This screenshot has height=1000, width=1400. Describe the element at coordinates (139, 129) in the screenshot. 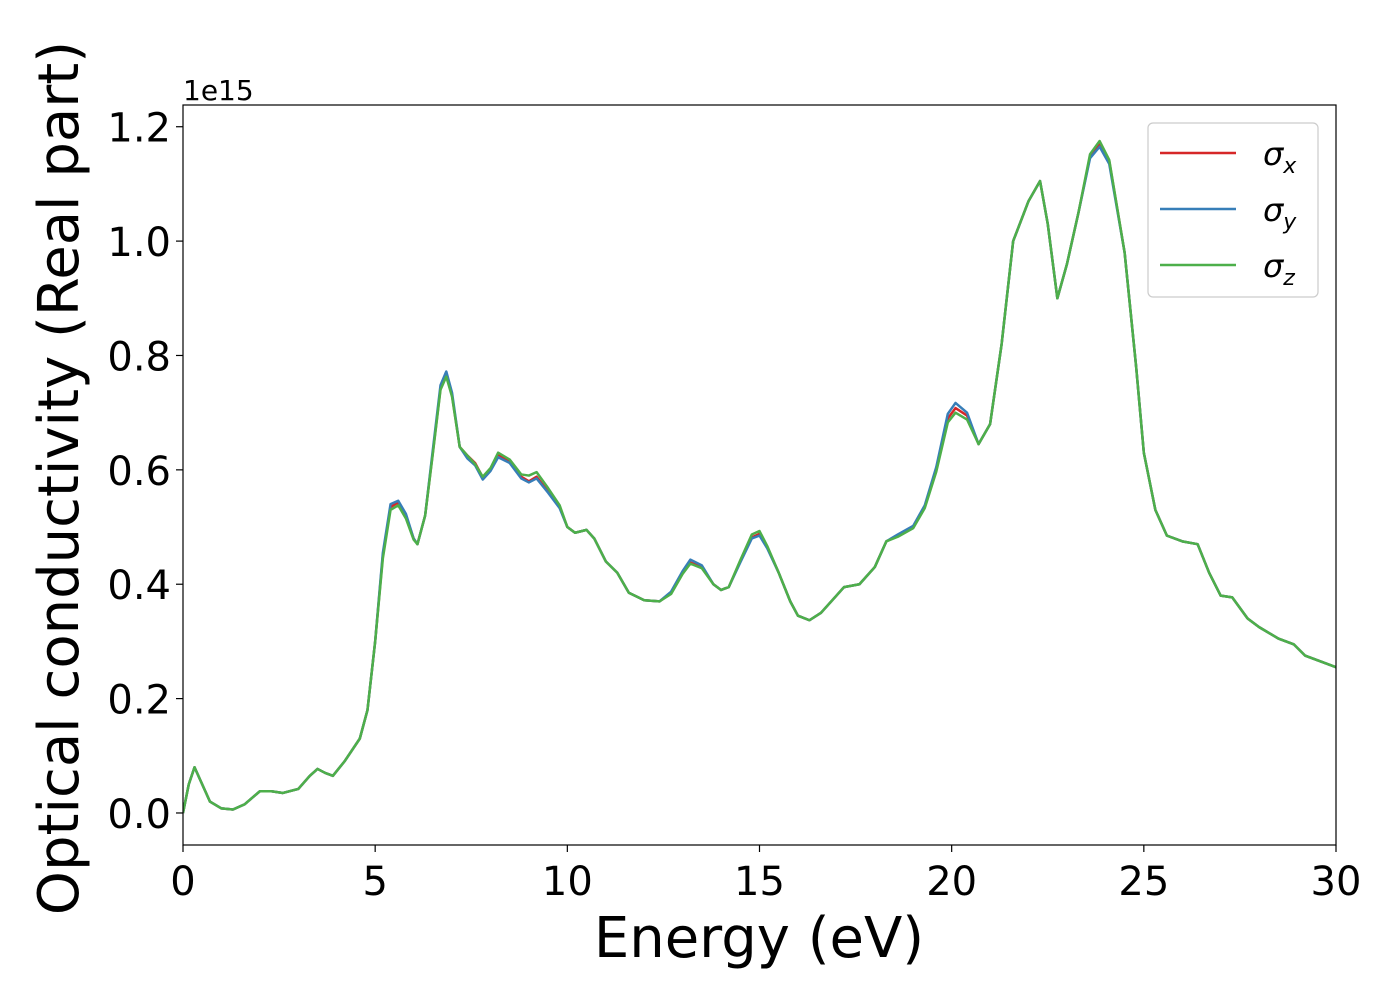

I see `y-tick-label: 1.2` at that location.